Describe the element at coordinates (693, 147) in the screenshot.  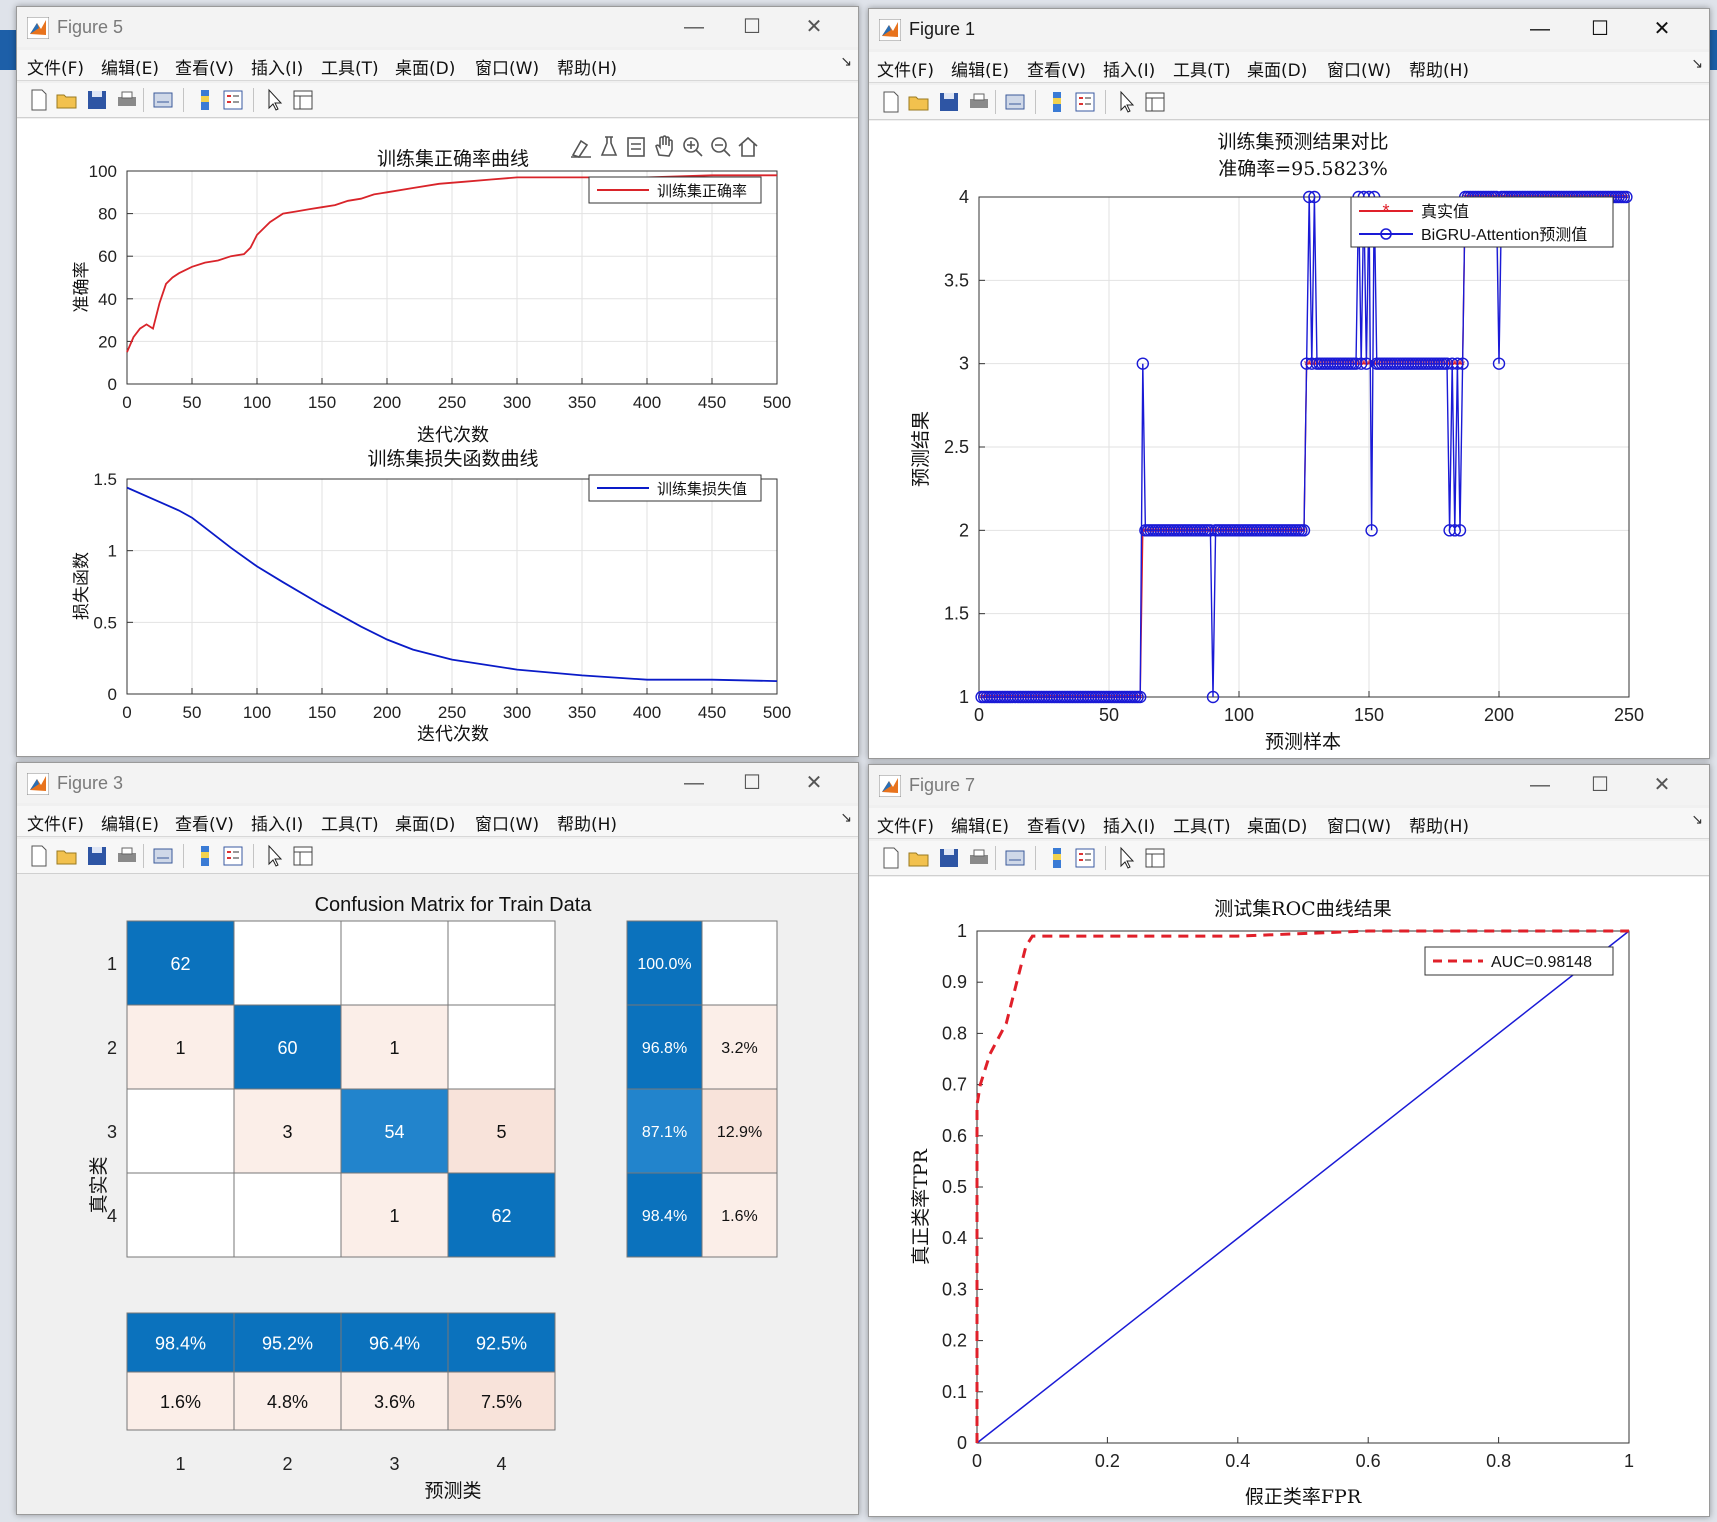
I see `zoom-in-icon` at that location.